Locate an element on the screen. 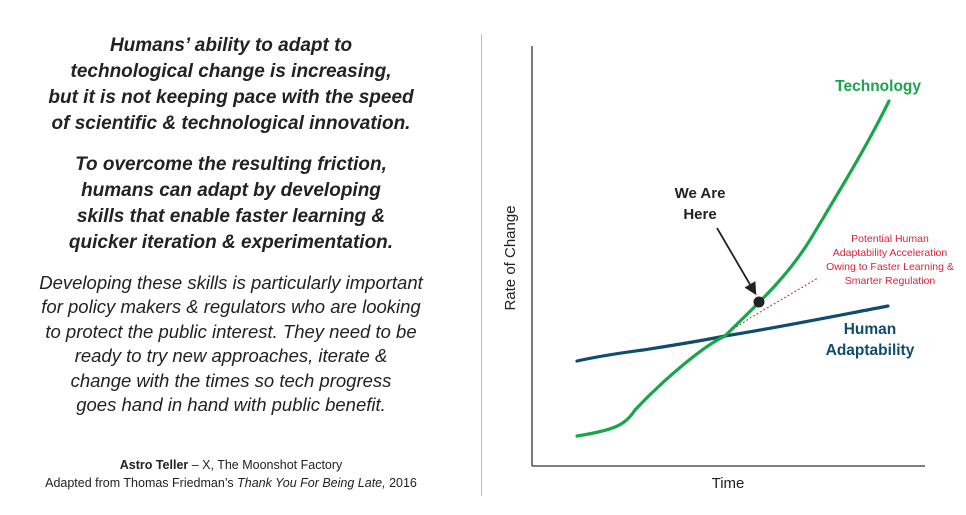 Image resolution: width=966 pixels, height=515 pixels. source-book-title: Thank You For Being Late, is located at coordinates (311, 483).